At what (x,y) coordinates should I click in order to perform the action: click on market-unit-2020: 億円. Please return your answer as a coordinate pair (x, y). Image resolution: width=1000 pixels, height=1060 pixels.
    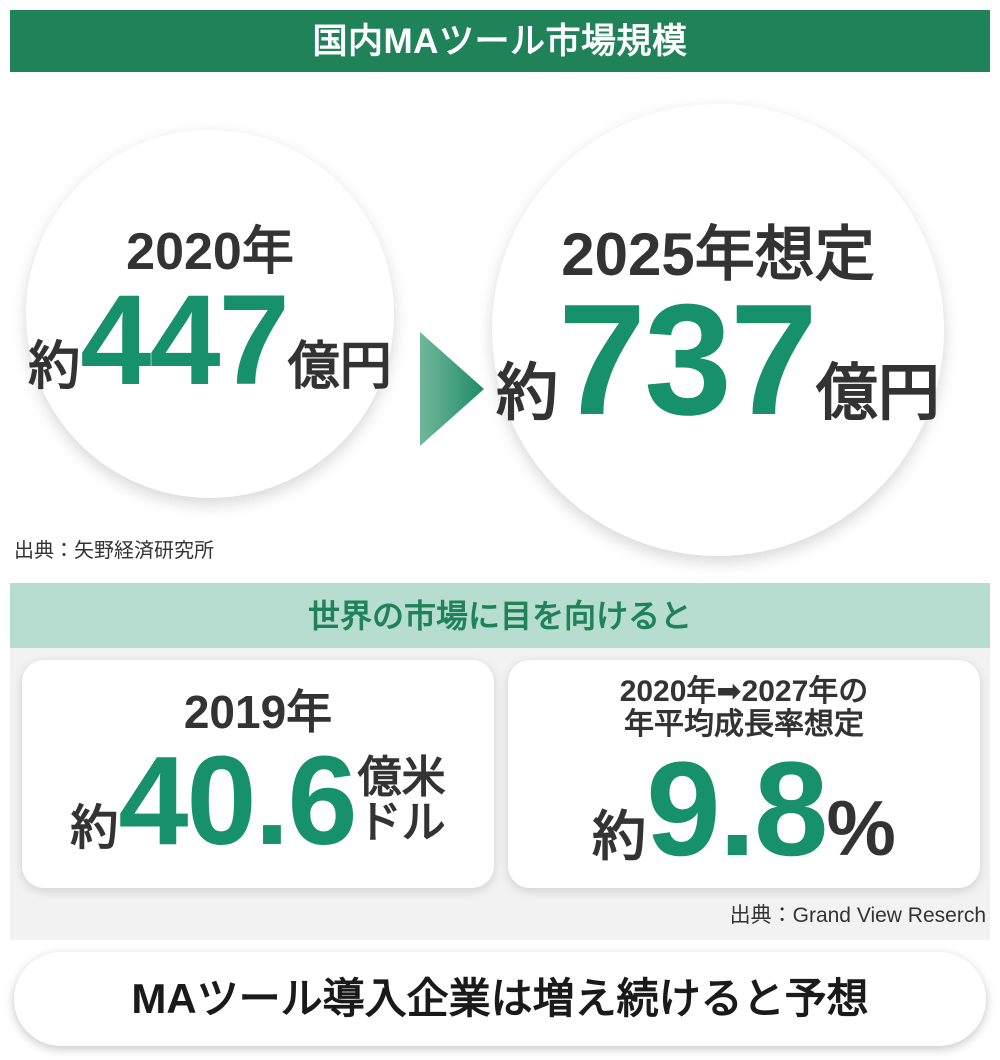
    Looking at the image, I should click on (339, 367).